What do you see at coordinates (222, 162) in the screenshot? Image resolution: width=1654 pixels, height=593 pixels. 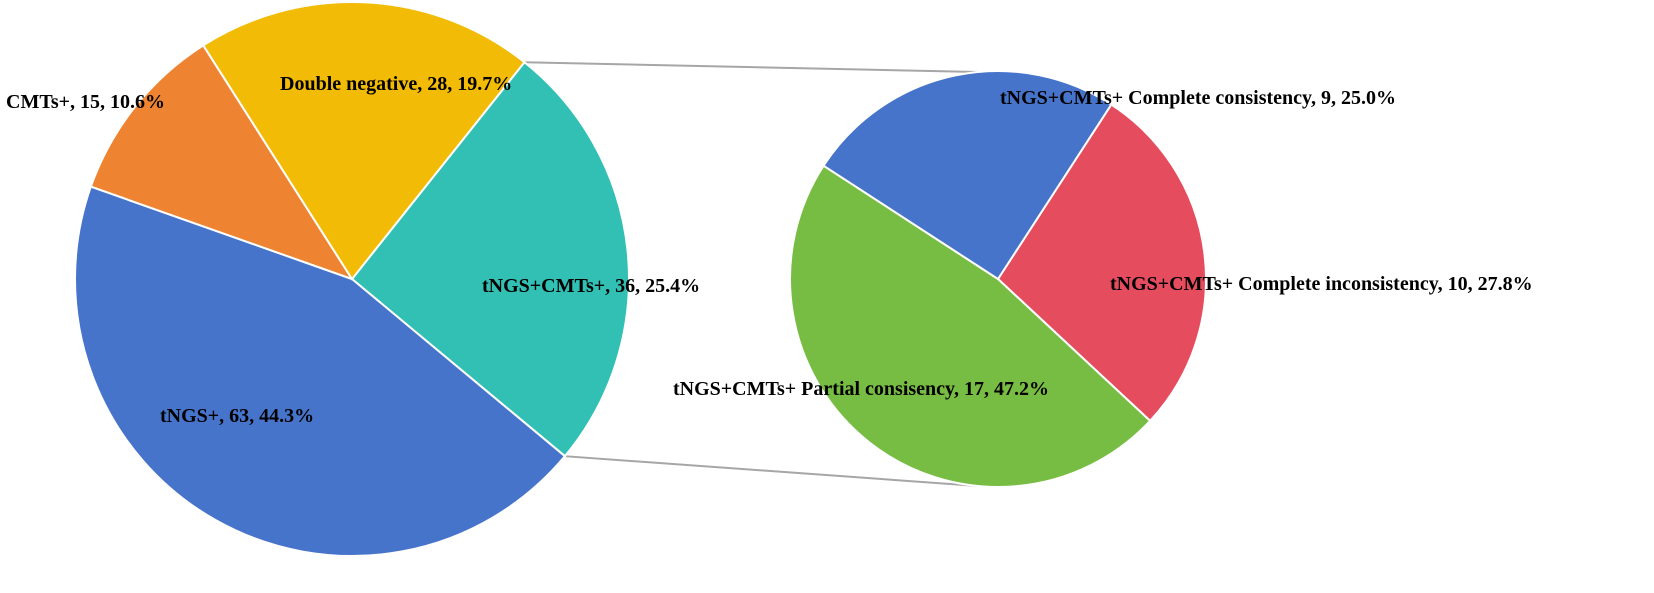 I see `main-slice-cmts` at bounding box center [222, 162].